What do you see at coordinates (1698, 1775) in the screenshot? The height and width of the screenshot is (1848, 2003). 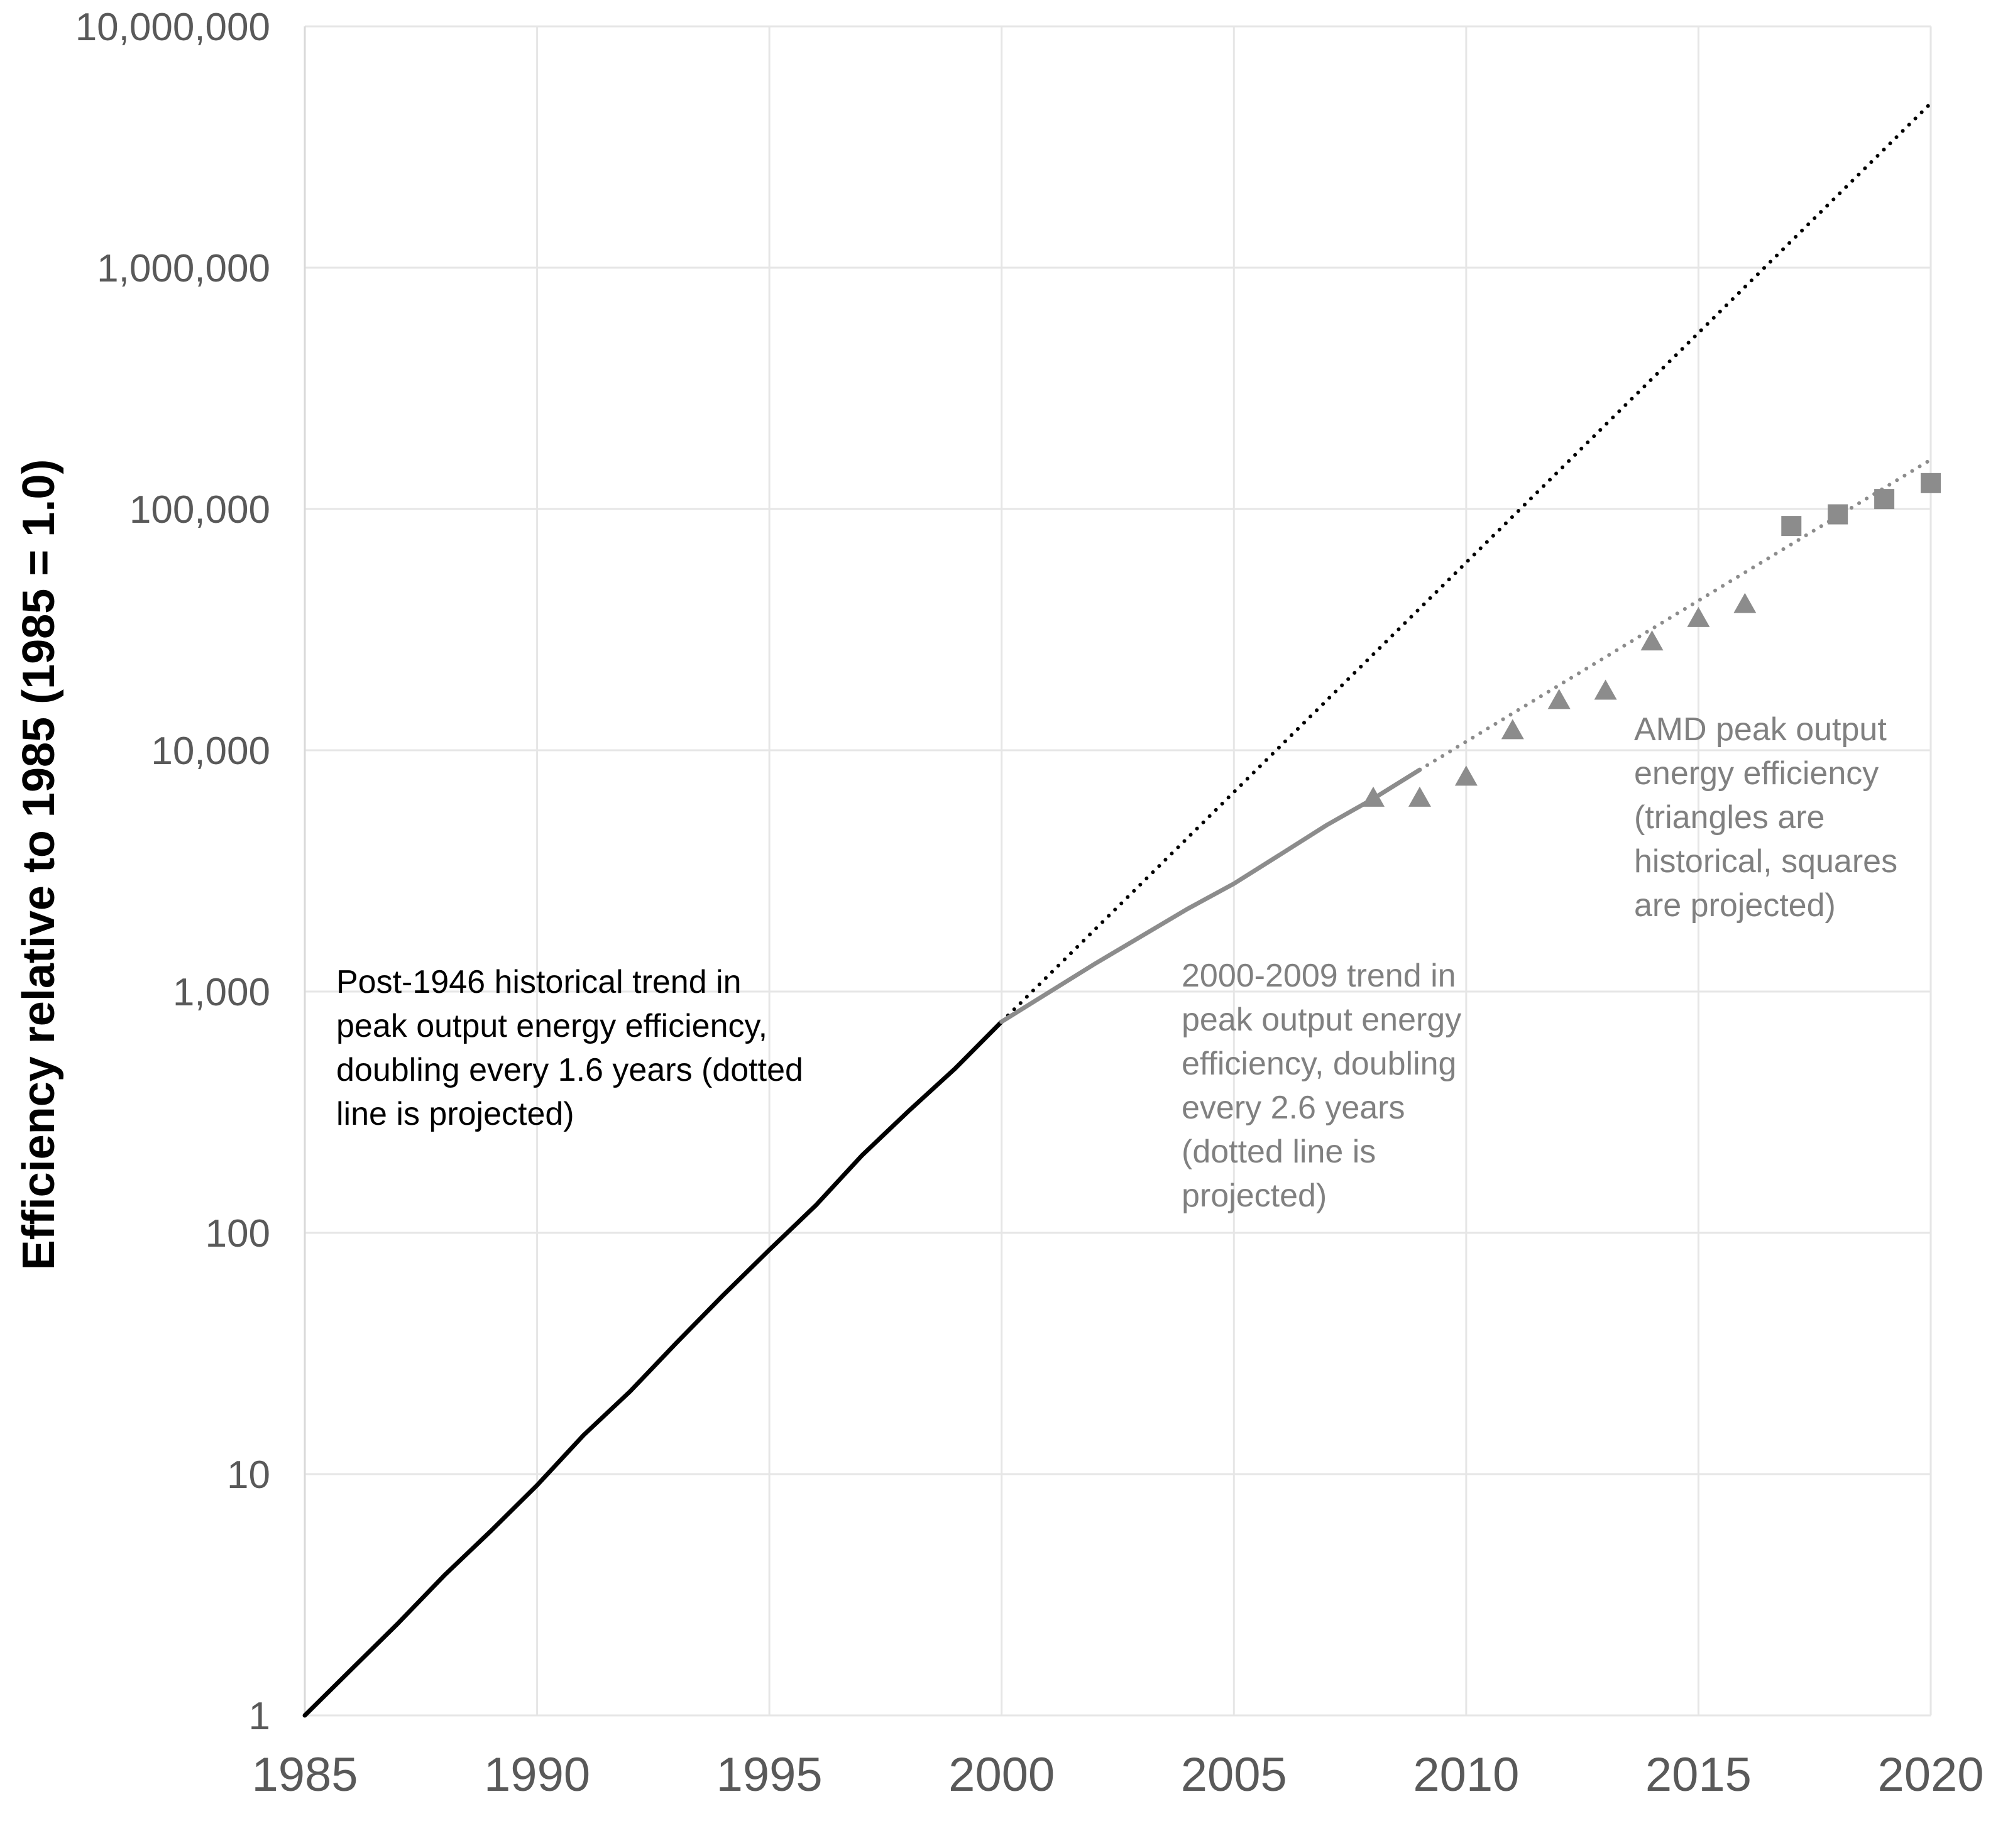 I see `x-tick-label: 2015` at bounding box center [1698, 1775].